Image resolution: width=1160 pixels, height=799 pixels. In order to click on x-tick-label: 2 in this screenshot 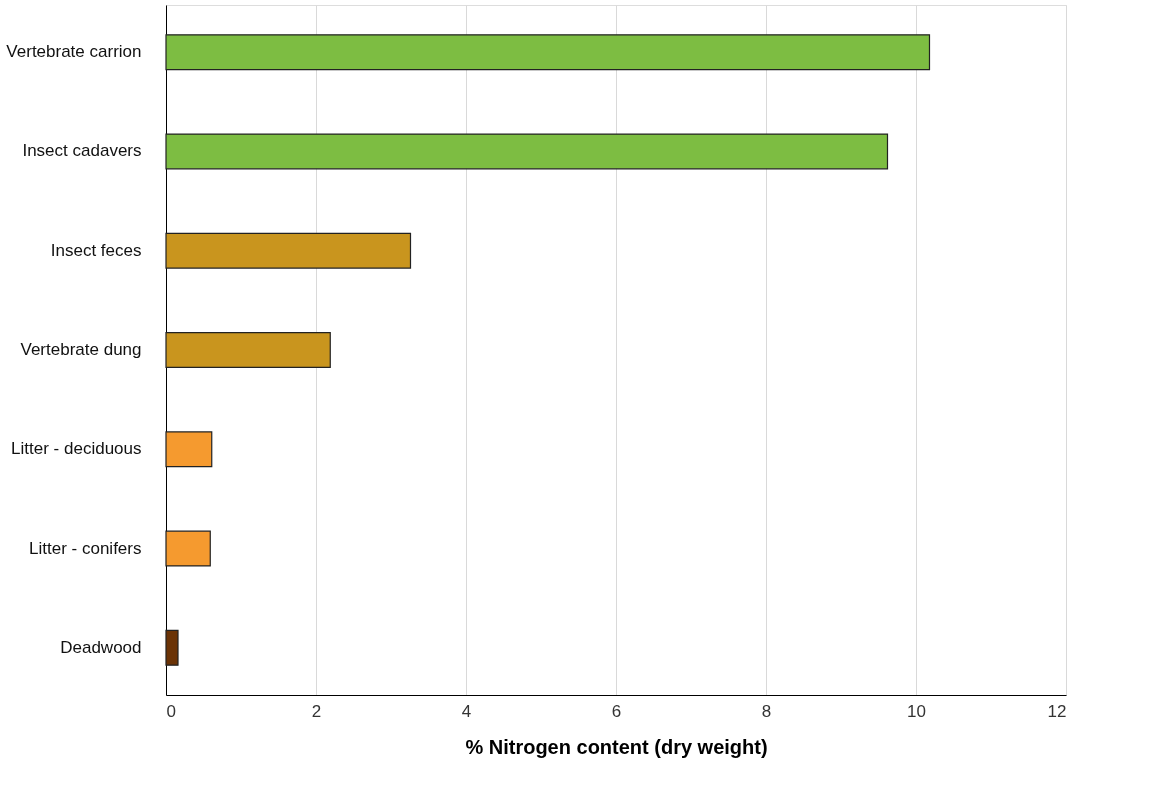, I will do `click(316, 711)`.